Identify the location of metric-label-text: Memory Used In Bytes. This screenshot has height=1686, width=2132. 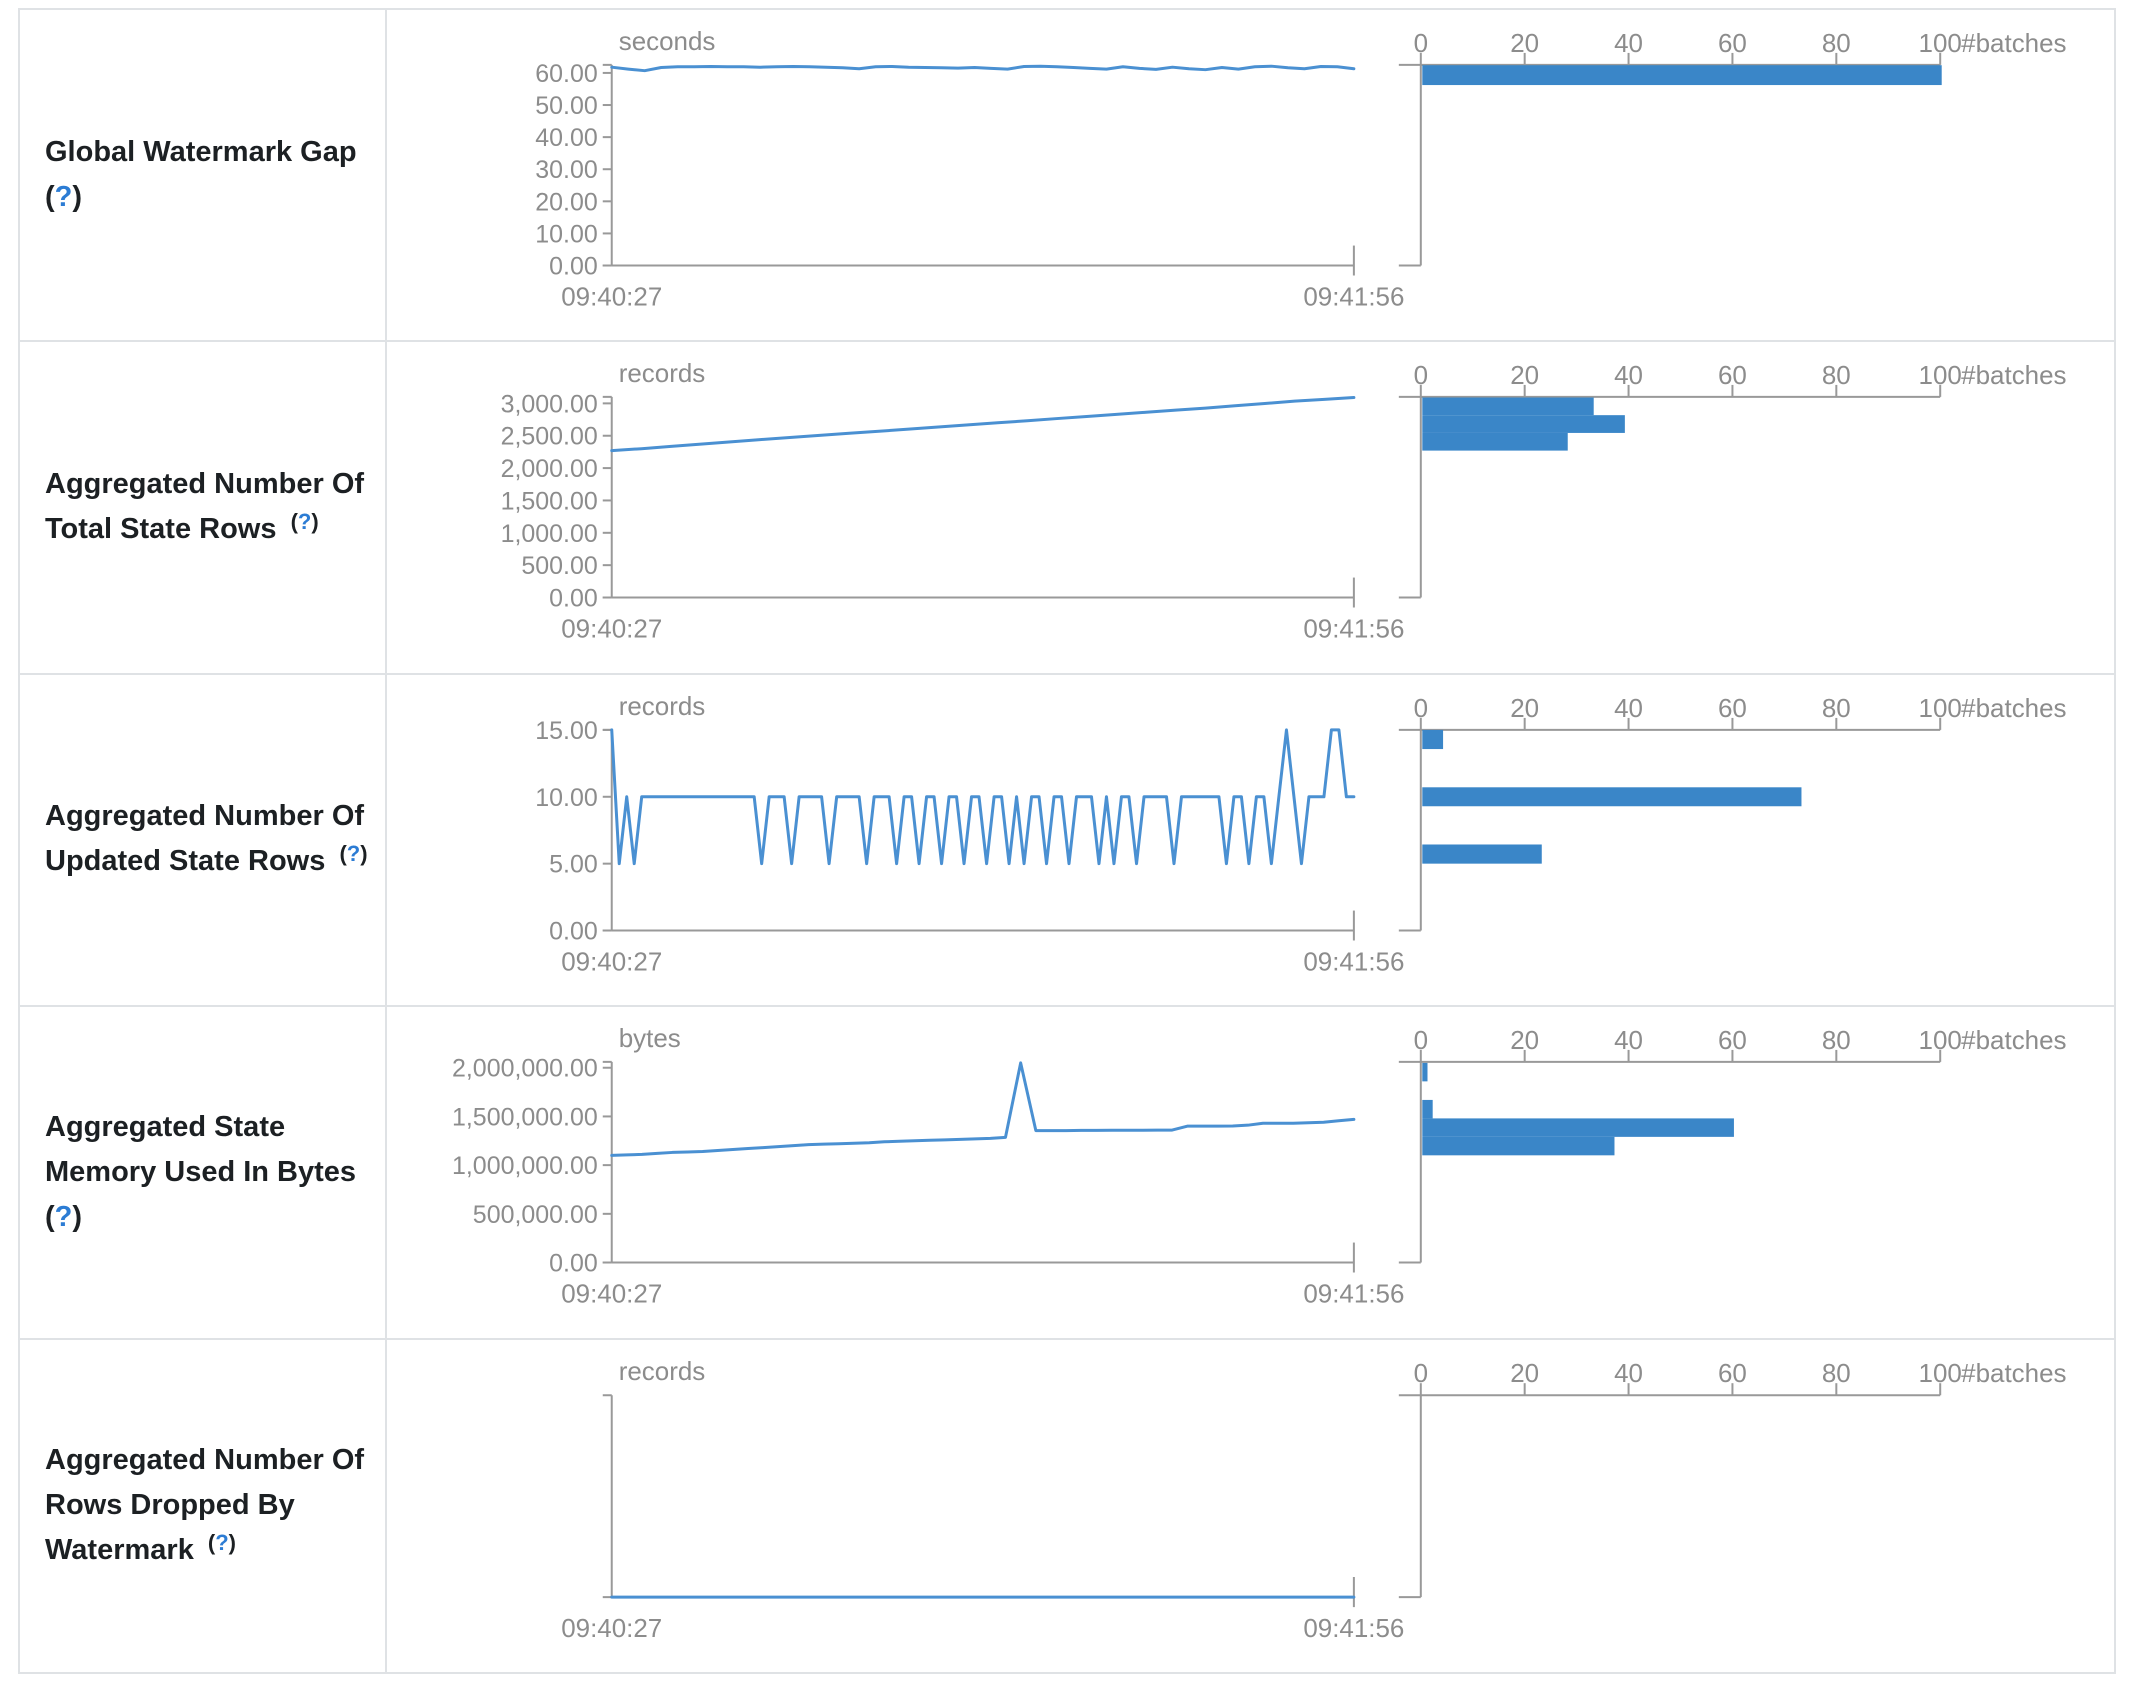
(201, 1171).